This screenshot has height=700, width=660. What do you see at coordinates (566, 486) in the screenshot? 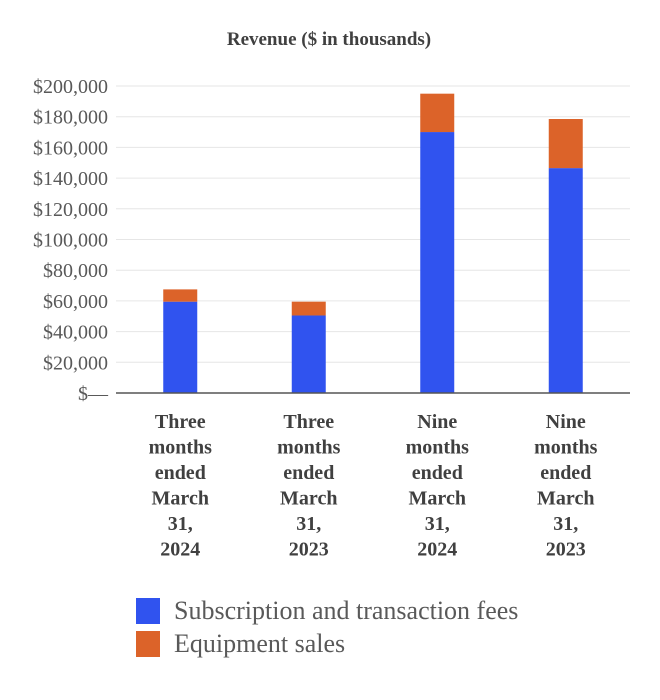
I see `x-category-label: Nine months ended March 31, 2023` at bounding box center [566, 486].